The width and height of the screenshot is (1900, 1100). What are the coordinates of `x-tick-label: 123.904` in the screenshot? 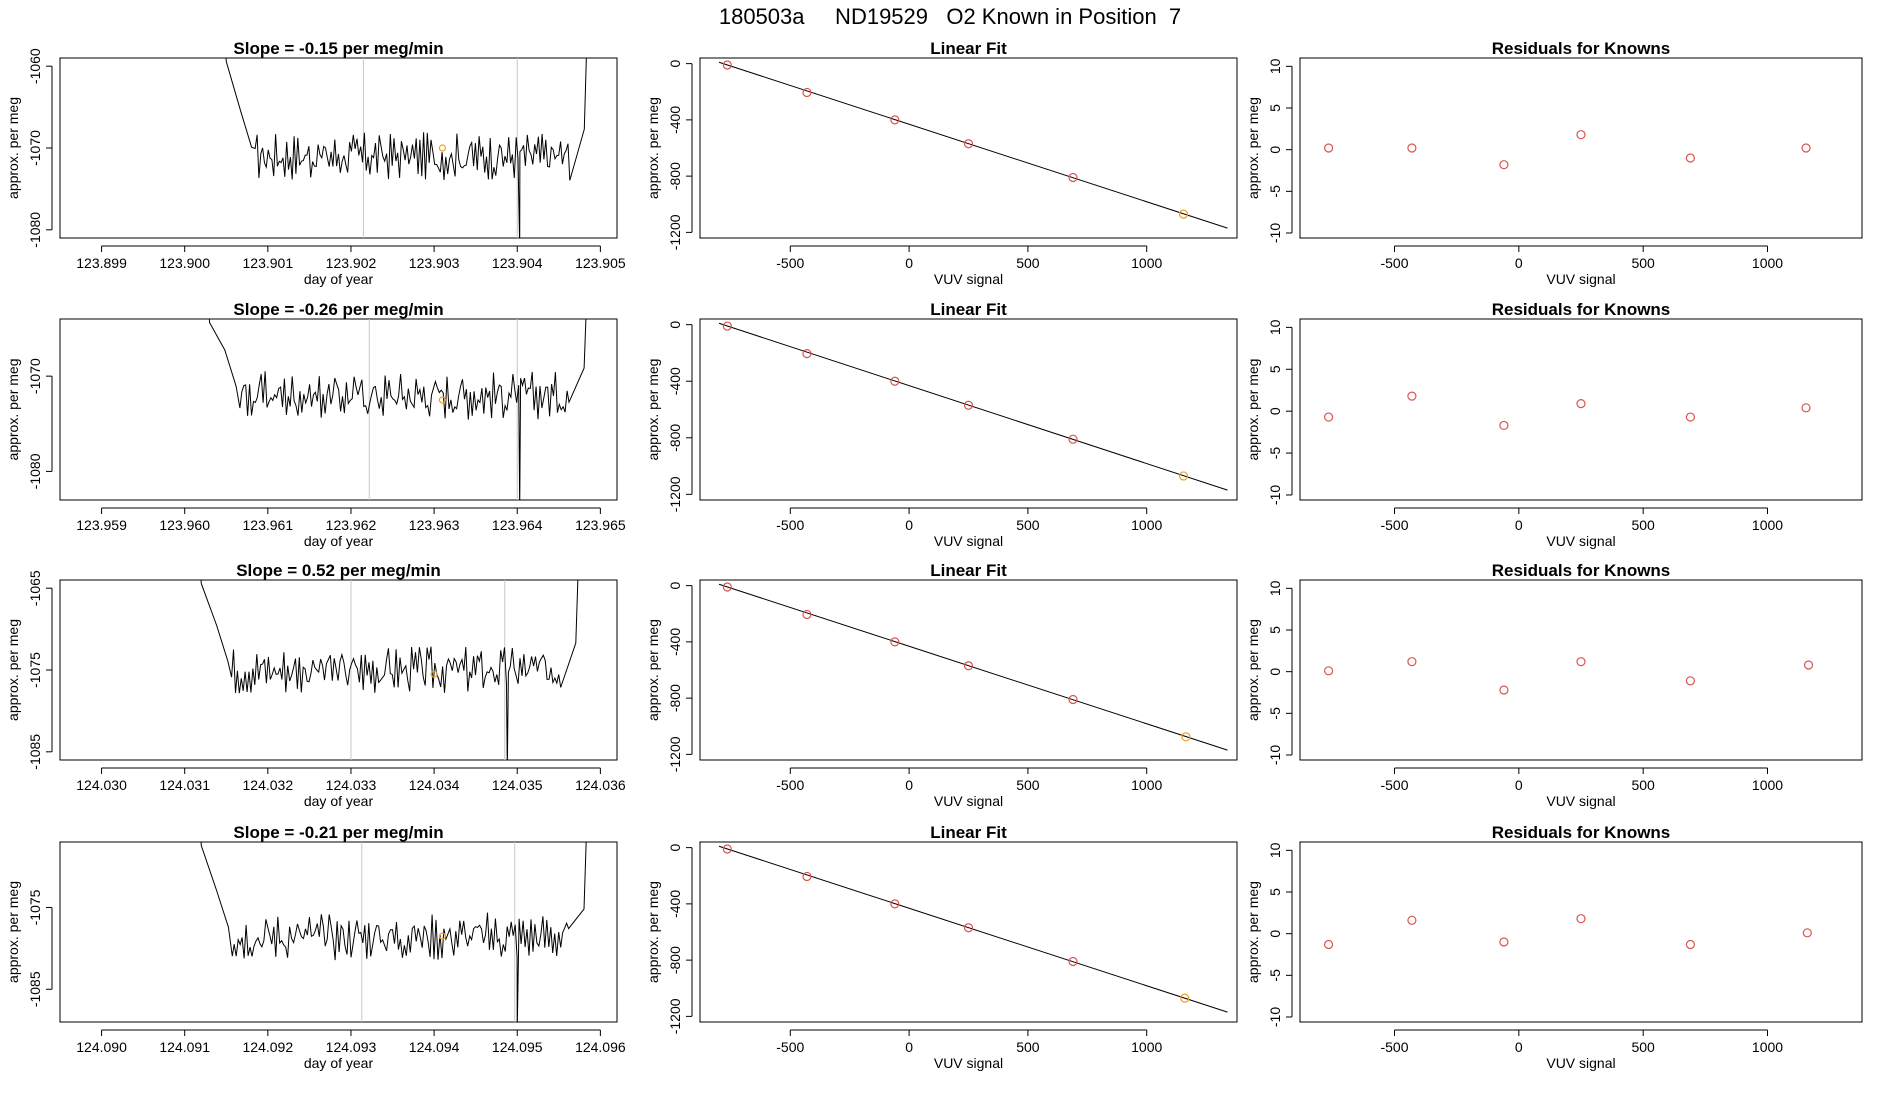 It's located at (517, 263).